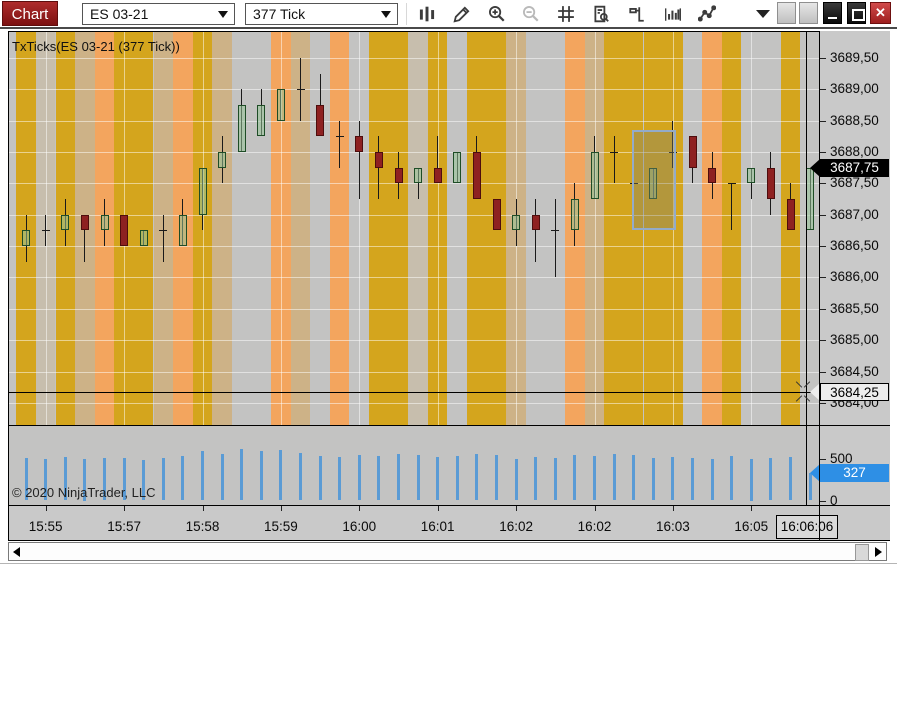  Describe the element at coordinates (601, 14) in the screenshot. I see `data-box-icon` at that location.